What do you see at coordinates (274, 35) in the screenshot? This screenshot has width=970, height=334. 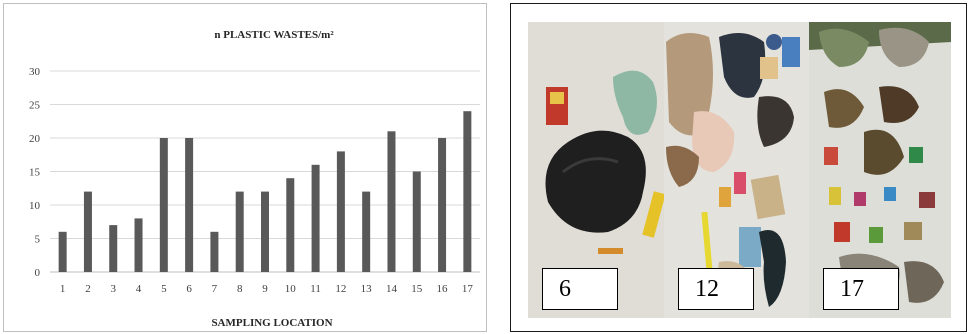 I see `chart-title: n PLASTIC WASTES/m²` at bounding box center [274, 35].